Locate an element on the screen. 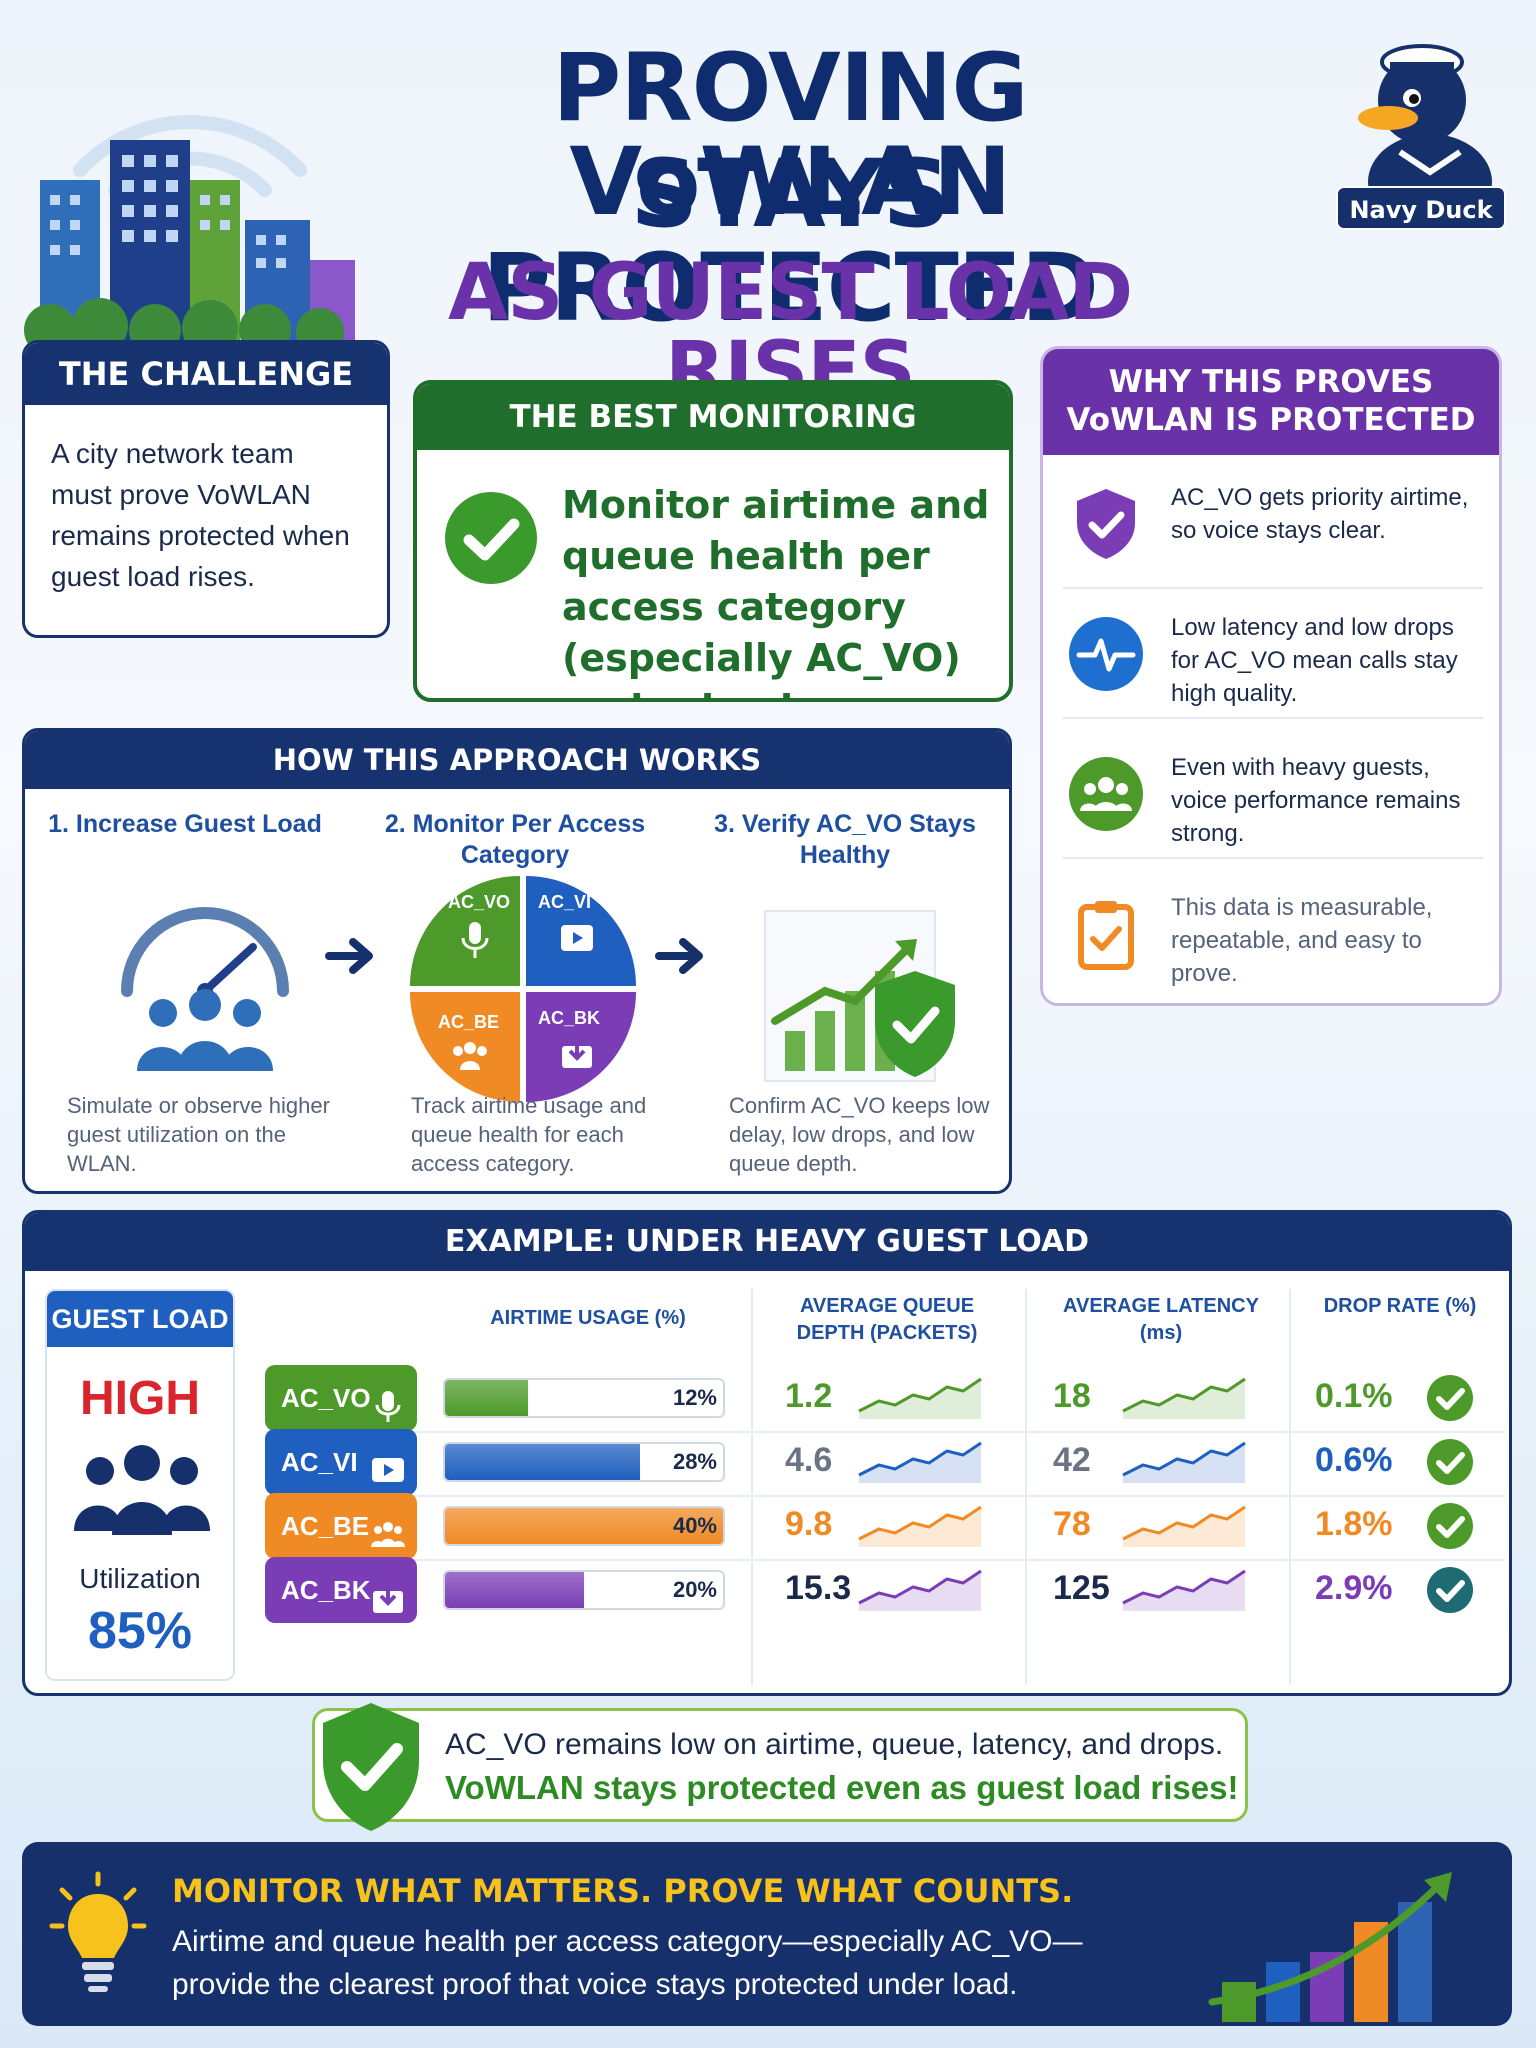 The image size is (1536, 2048). ac-label-ac-vo: AC_VO is located at coordinates (341, 1398).